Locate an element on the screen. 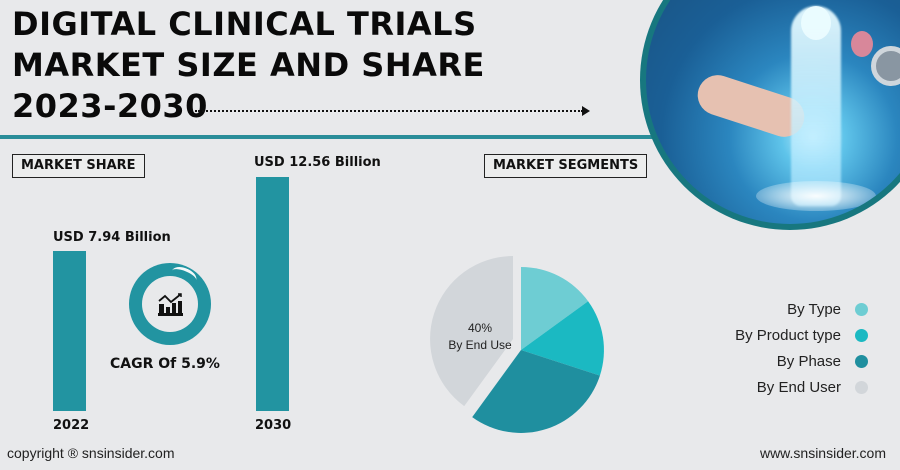 The height and width of the screenshot is (470, 900). market-segments-heading: MARKET SEGMENTS is located at coordinates (566, 166).